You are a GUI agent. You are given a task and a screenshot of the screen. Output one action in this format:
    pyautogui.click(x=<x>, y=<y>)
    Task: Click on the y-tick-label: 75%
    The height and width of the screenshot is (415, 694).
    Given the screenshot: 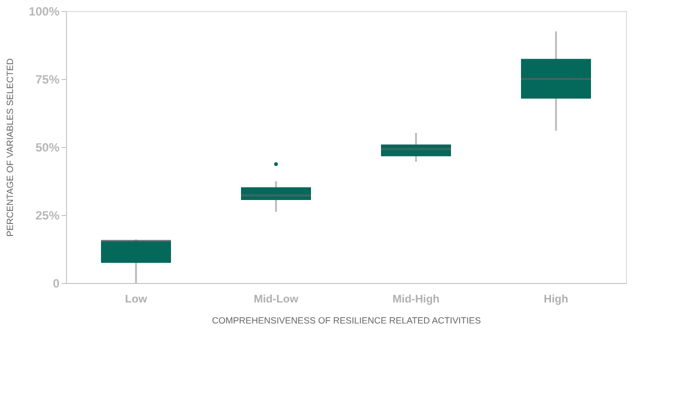 What is the action you would take?
    pyautogui.click(x=47, y=79)
    